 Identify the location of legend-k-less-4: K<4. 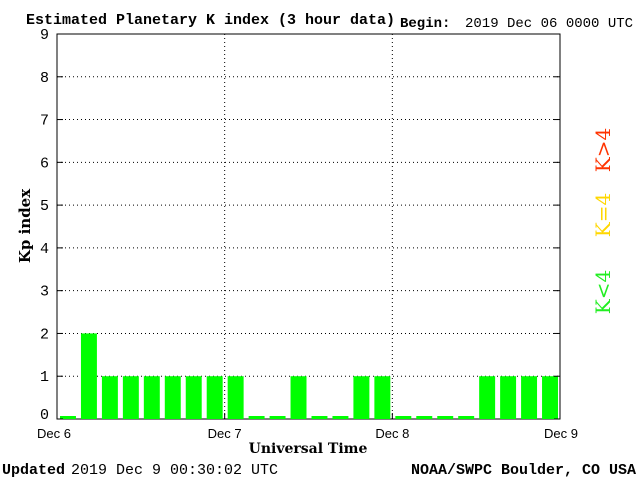
(603, 292).